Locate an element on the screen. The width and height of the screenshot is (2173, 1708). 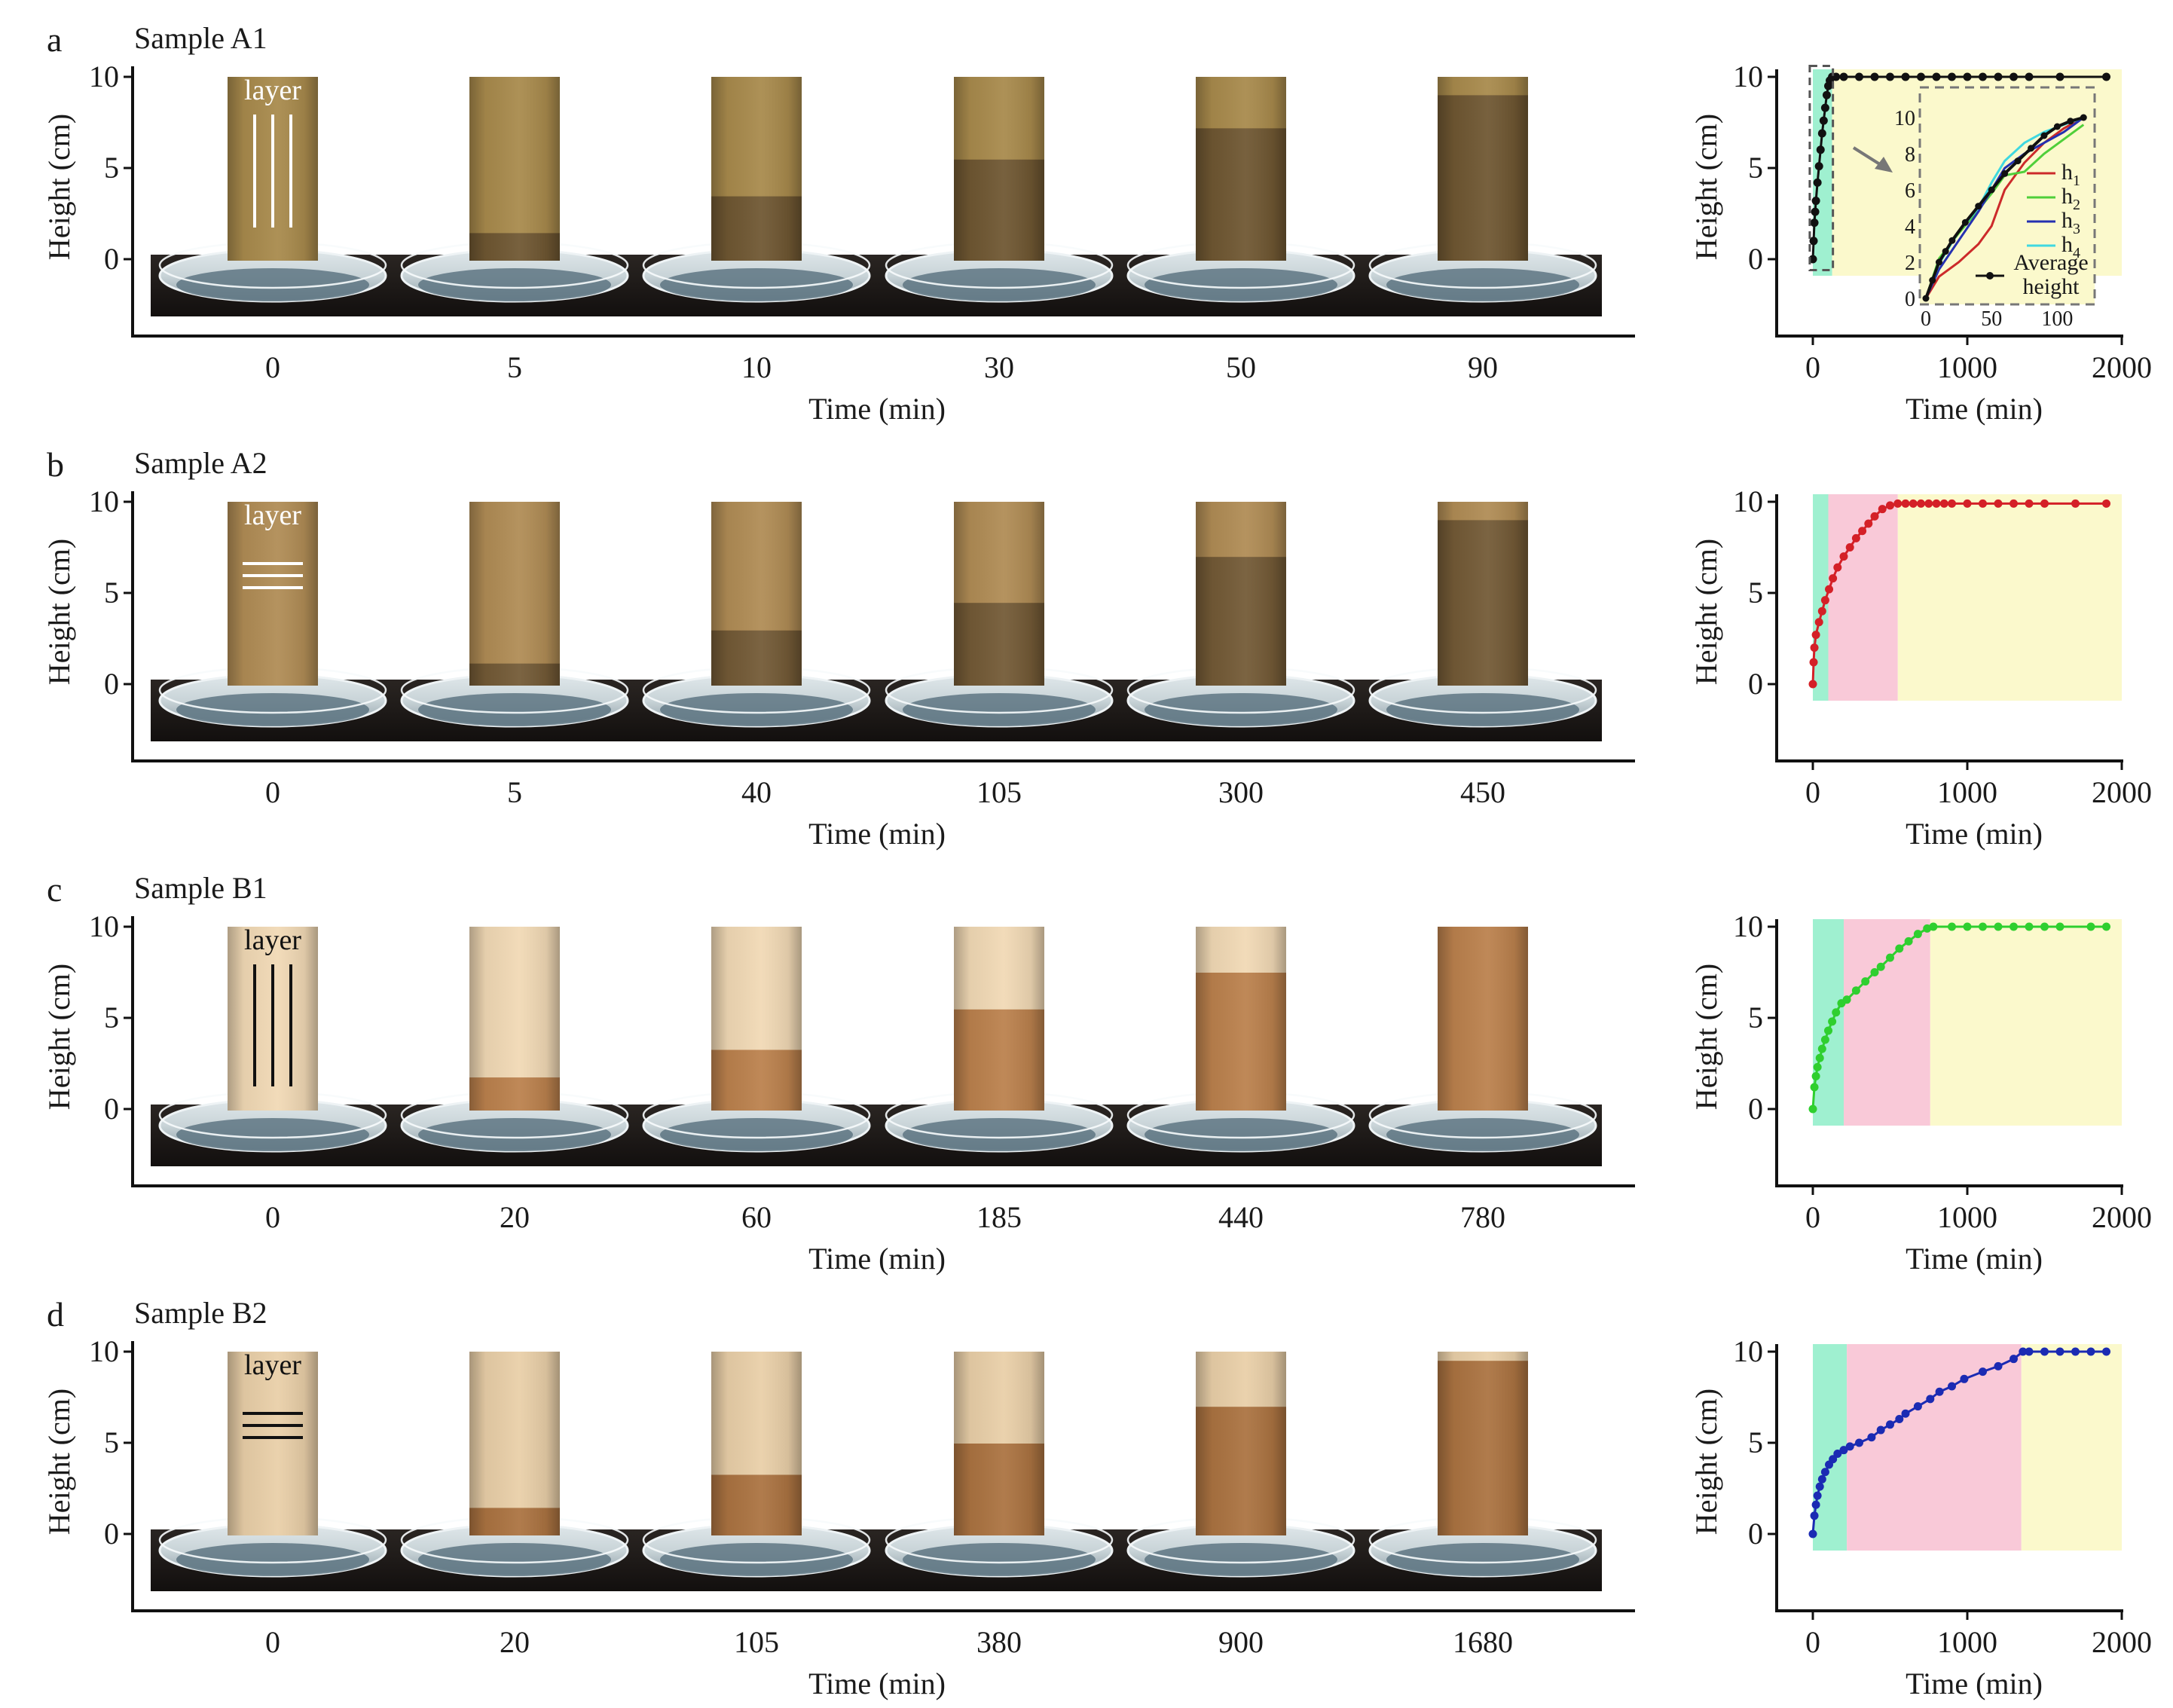
photo-time-label: 50 is located at coordinates (1241, 367).